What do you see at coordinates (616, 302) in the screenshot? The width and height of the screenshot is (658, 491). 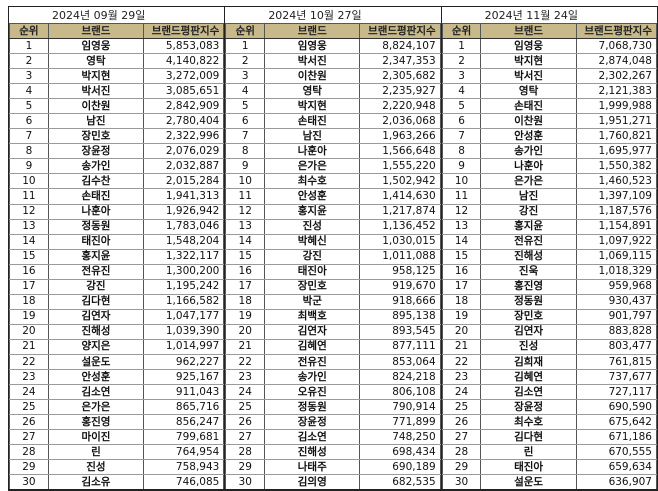 I see `score-cell: 930,437` at bounding box center [616, 302].